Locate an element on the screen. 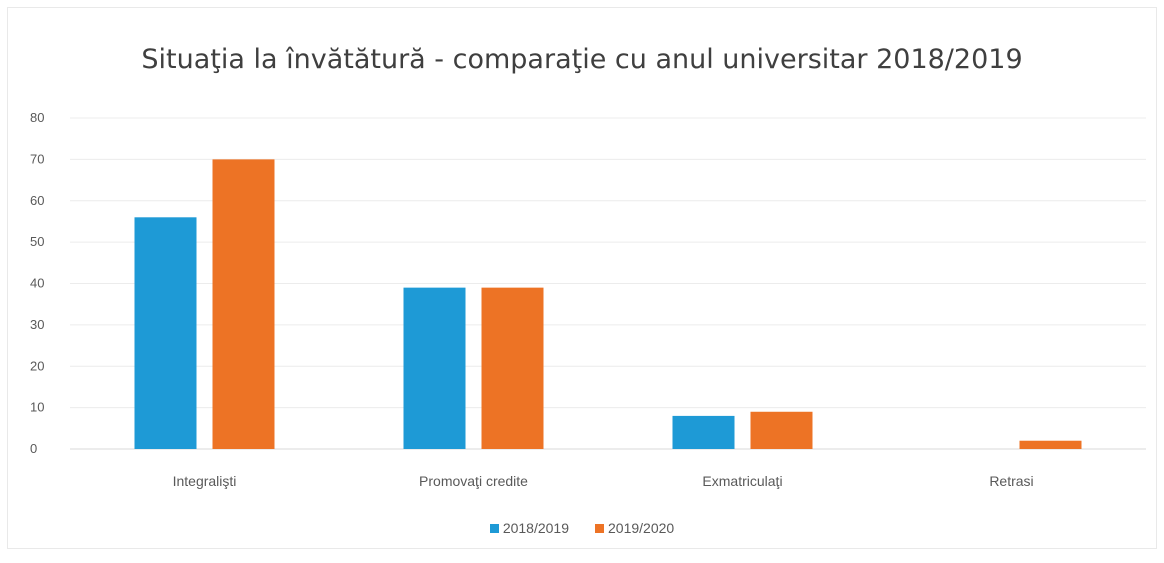  legend-label: 2018/2019 is located at coordinates (535, 528).